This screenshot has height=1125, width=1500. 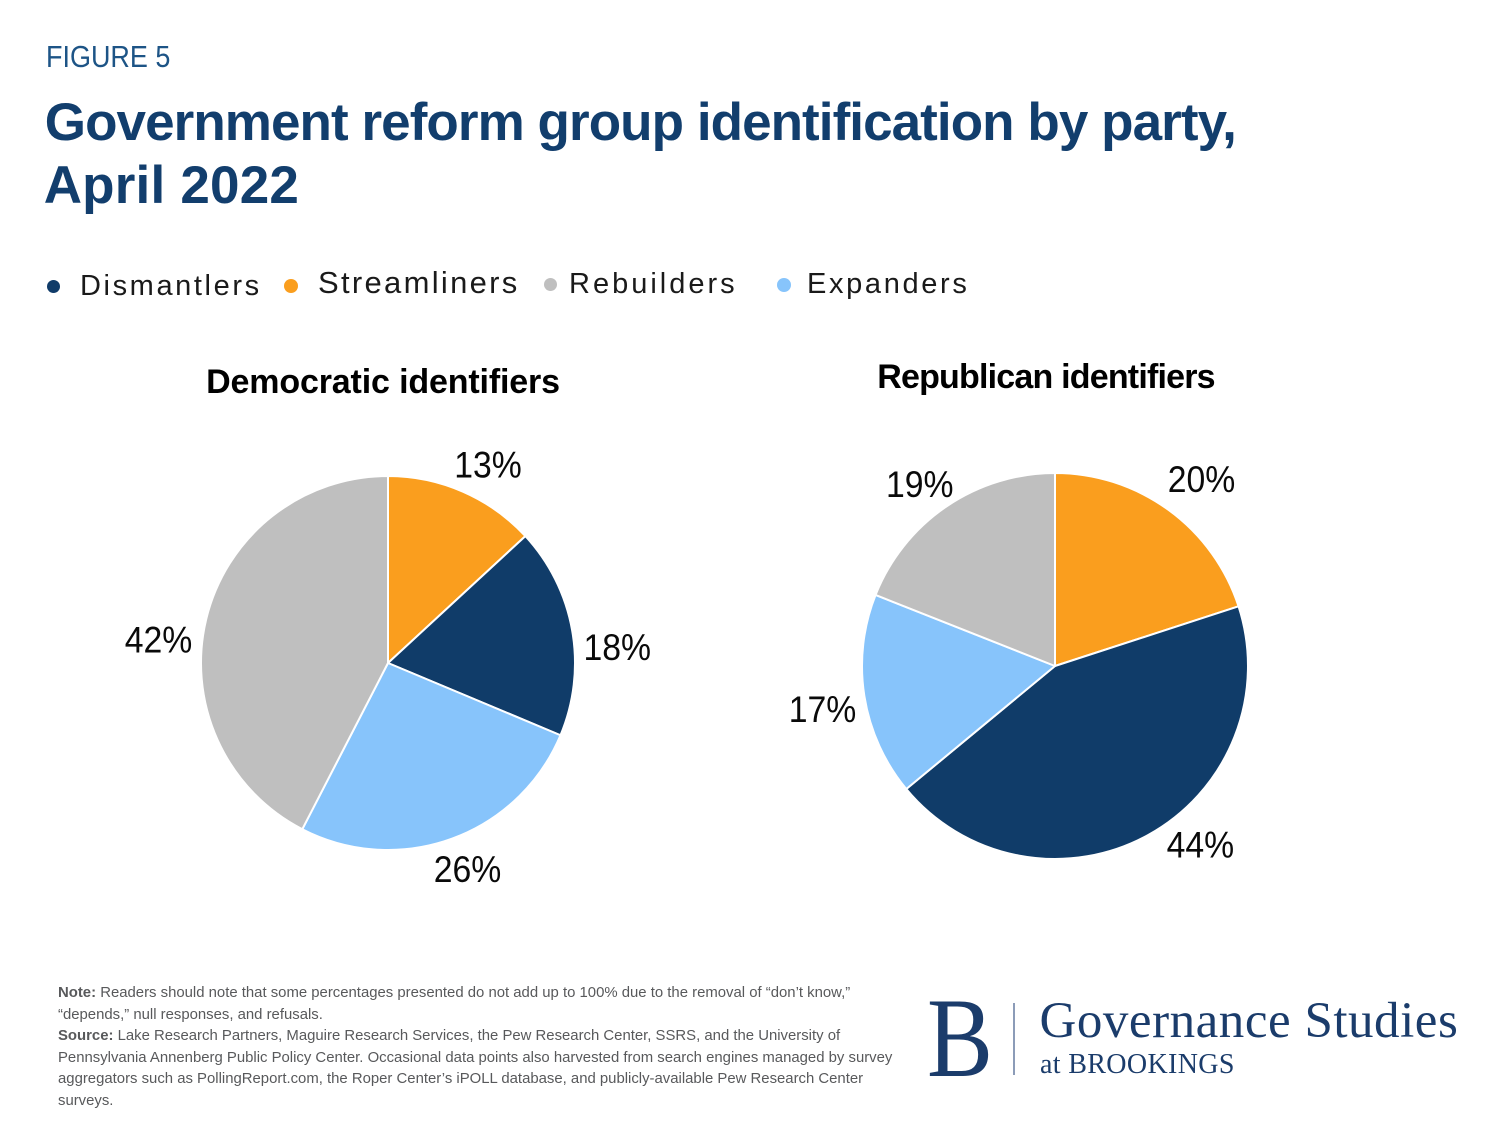 What do you see at coordinates (159, 640) in the screenshot?
I see `svg-text: 42%` at bounding box center [159, 640].